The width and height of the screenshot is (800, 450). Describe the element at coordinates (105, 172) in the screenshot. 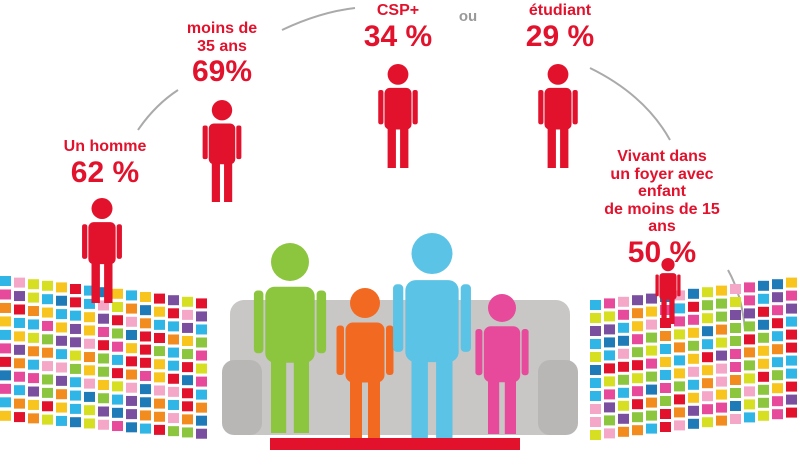

I see `step-value: 62 %` at that location.